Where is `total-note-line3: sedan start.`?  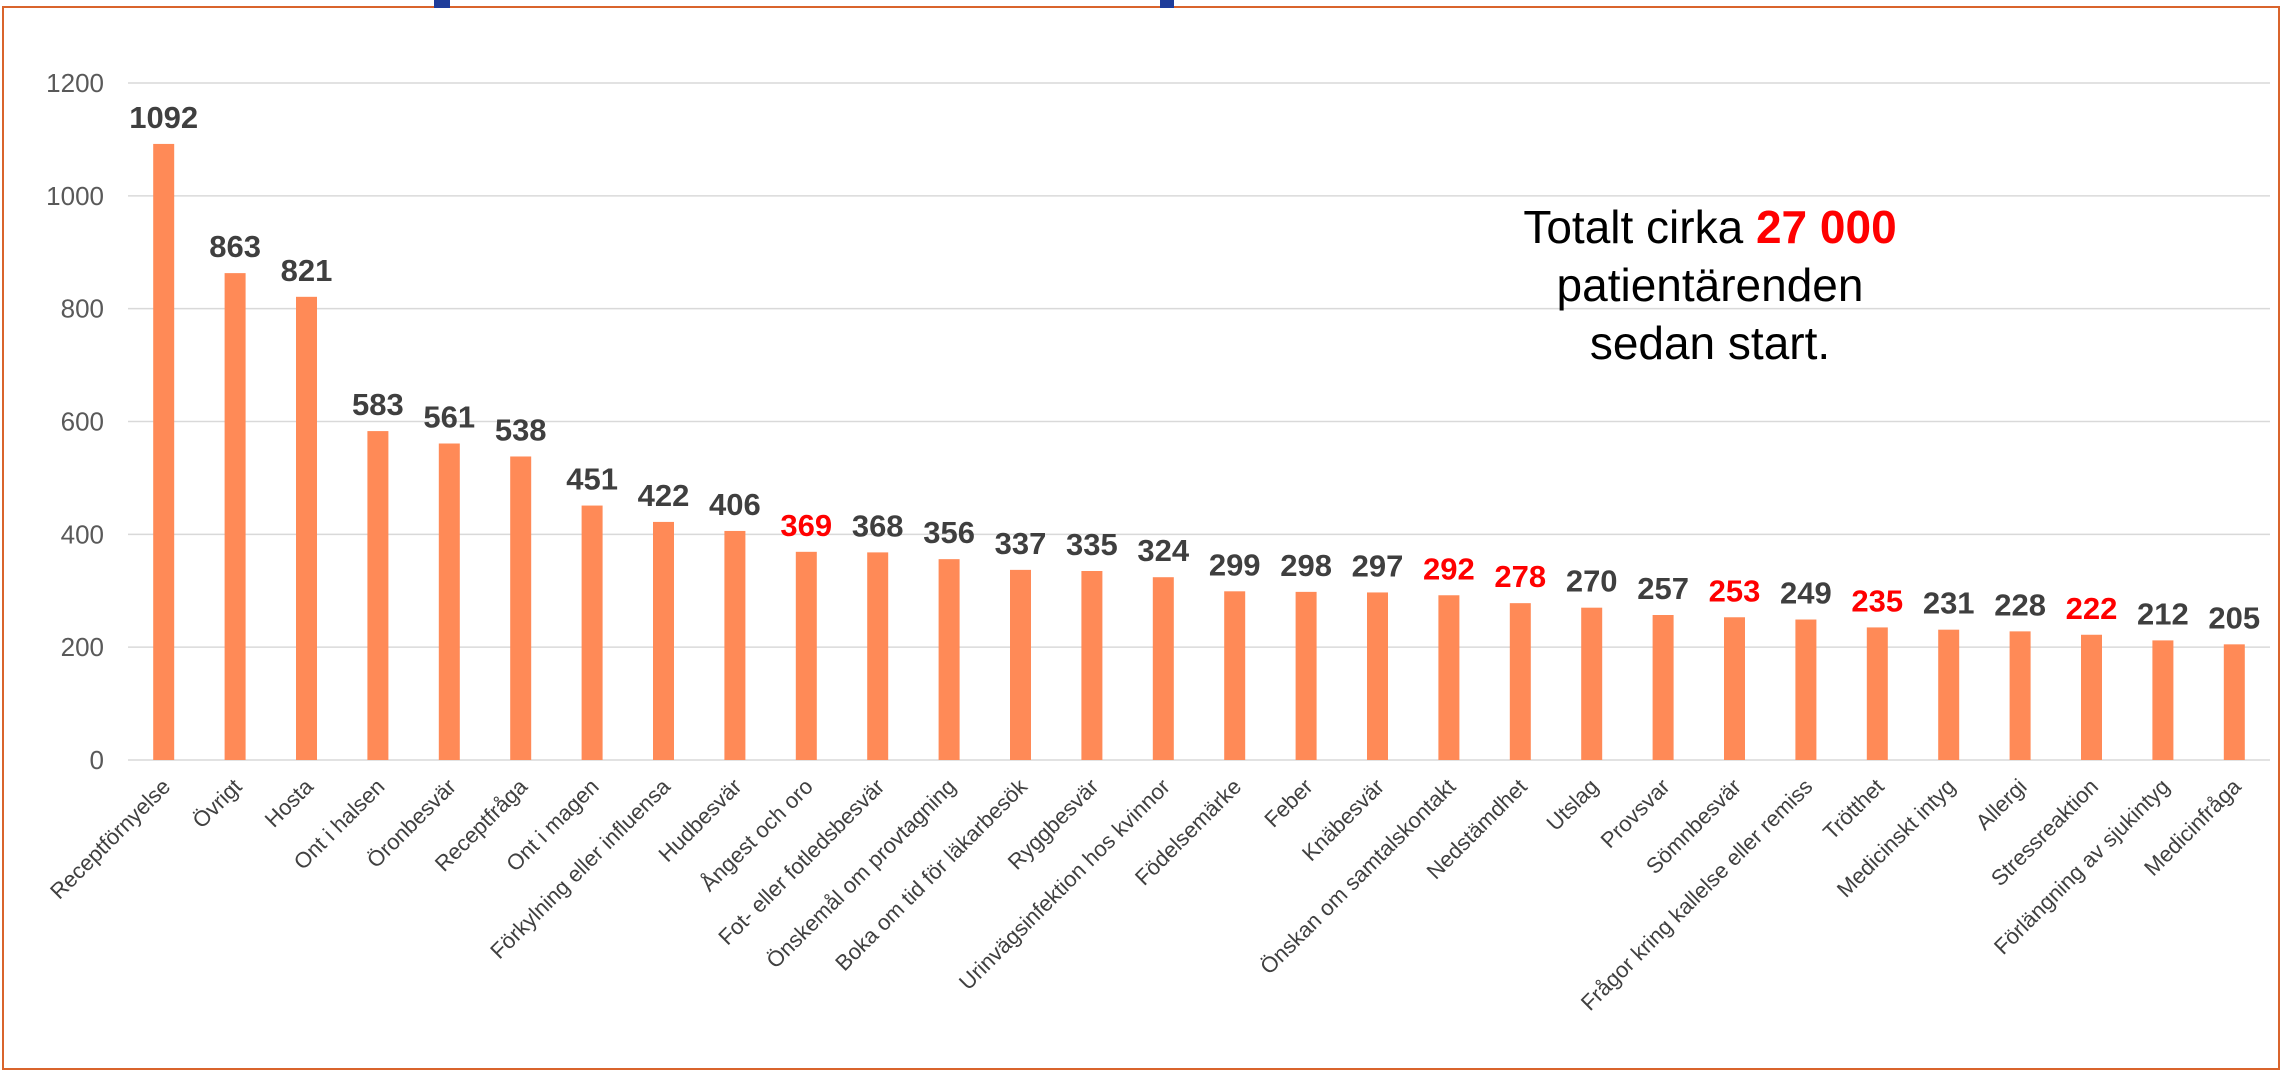
total-note-line3: sedan start. is located at coordinates (1710, 343).